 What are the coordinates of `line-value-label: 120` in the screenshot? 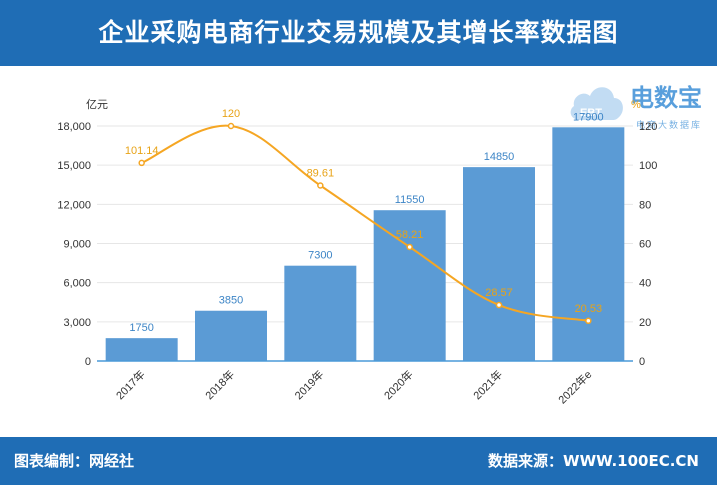 It's located at (231, 114).